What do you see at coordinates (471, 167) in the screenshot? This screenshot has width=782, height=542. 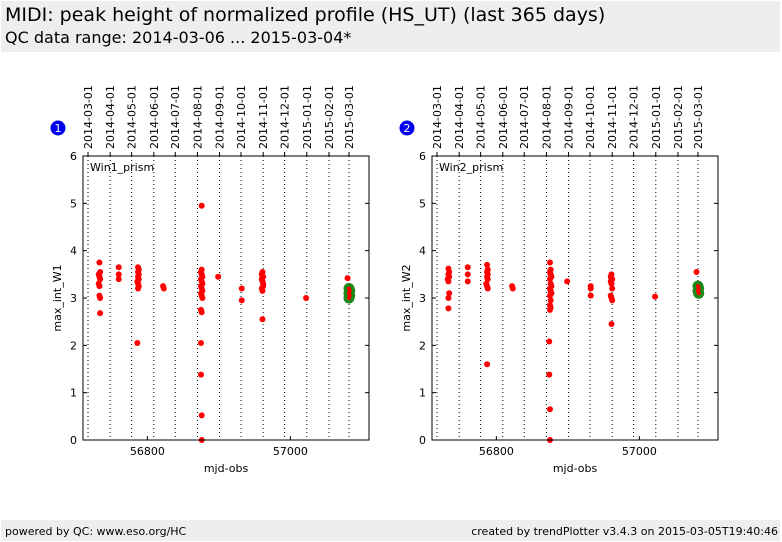 I see `panel-label: Win2_prism` at bounding box center [471, 167].